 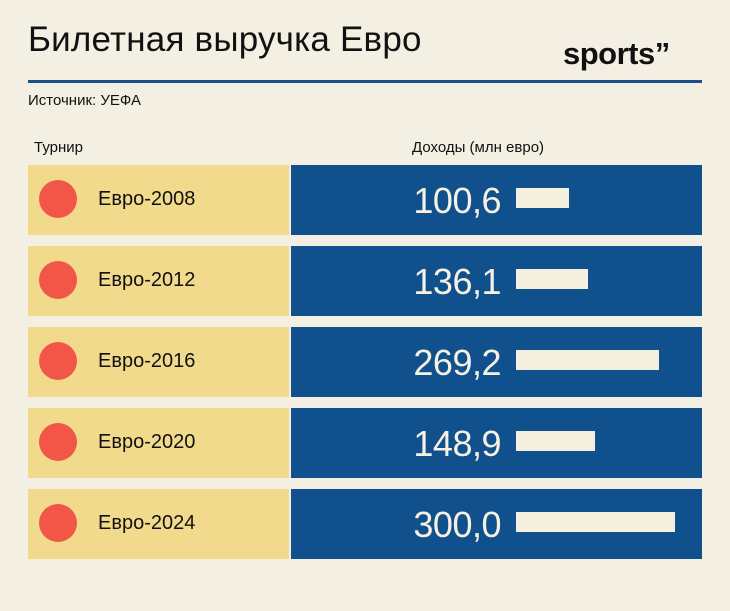 What do you see at coordinates (457, 443) in the screenshot?
I see `data-label: 148,9` at bounding box center [457, 443].